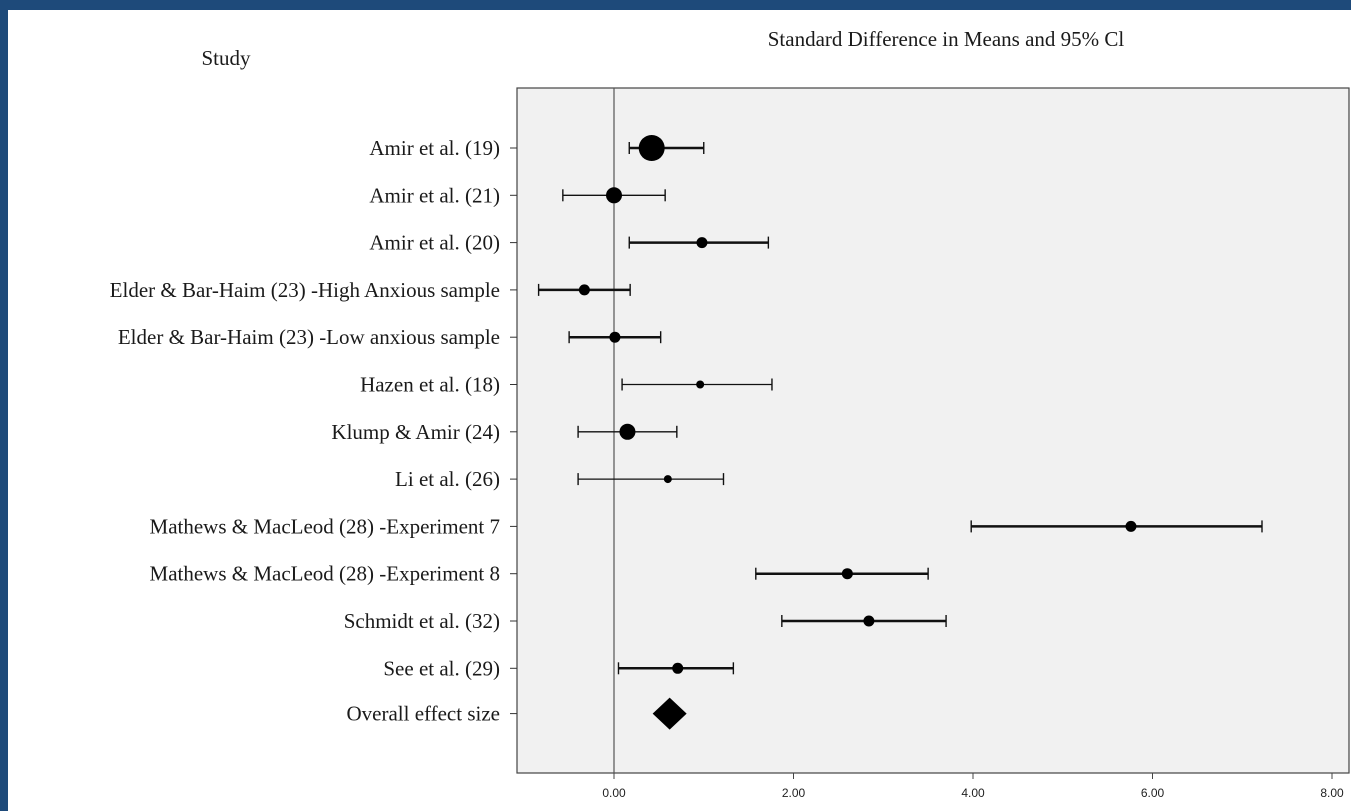 This screenshot has width=1351, height=811. What do you see at coordinates (430, 385) in the screenshot?
I see `study-label: Hazen et al. (18)` at bounding box center [430, 385].